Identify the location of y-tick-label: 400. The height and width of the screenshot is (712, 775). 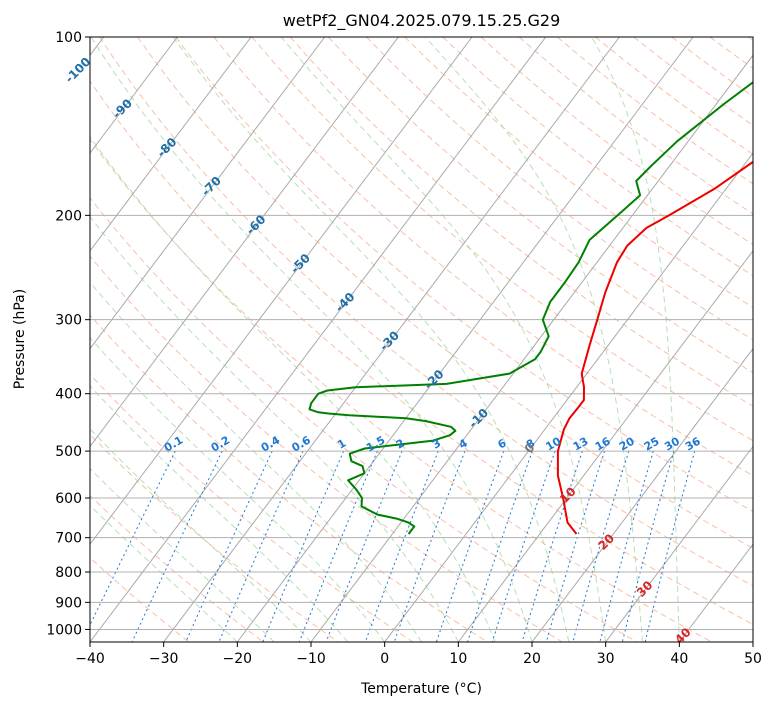
(68, 395).